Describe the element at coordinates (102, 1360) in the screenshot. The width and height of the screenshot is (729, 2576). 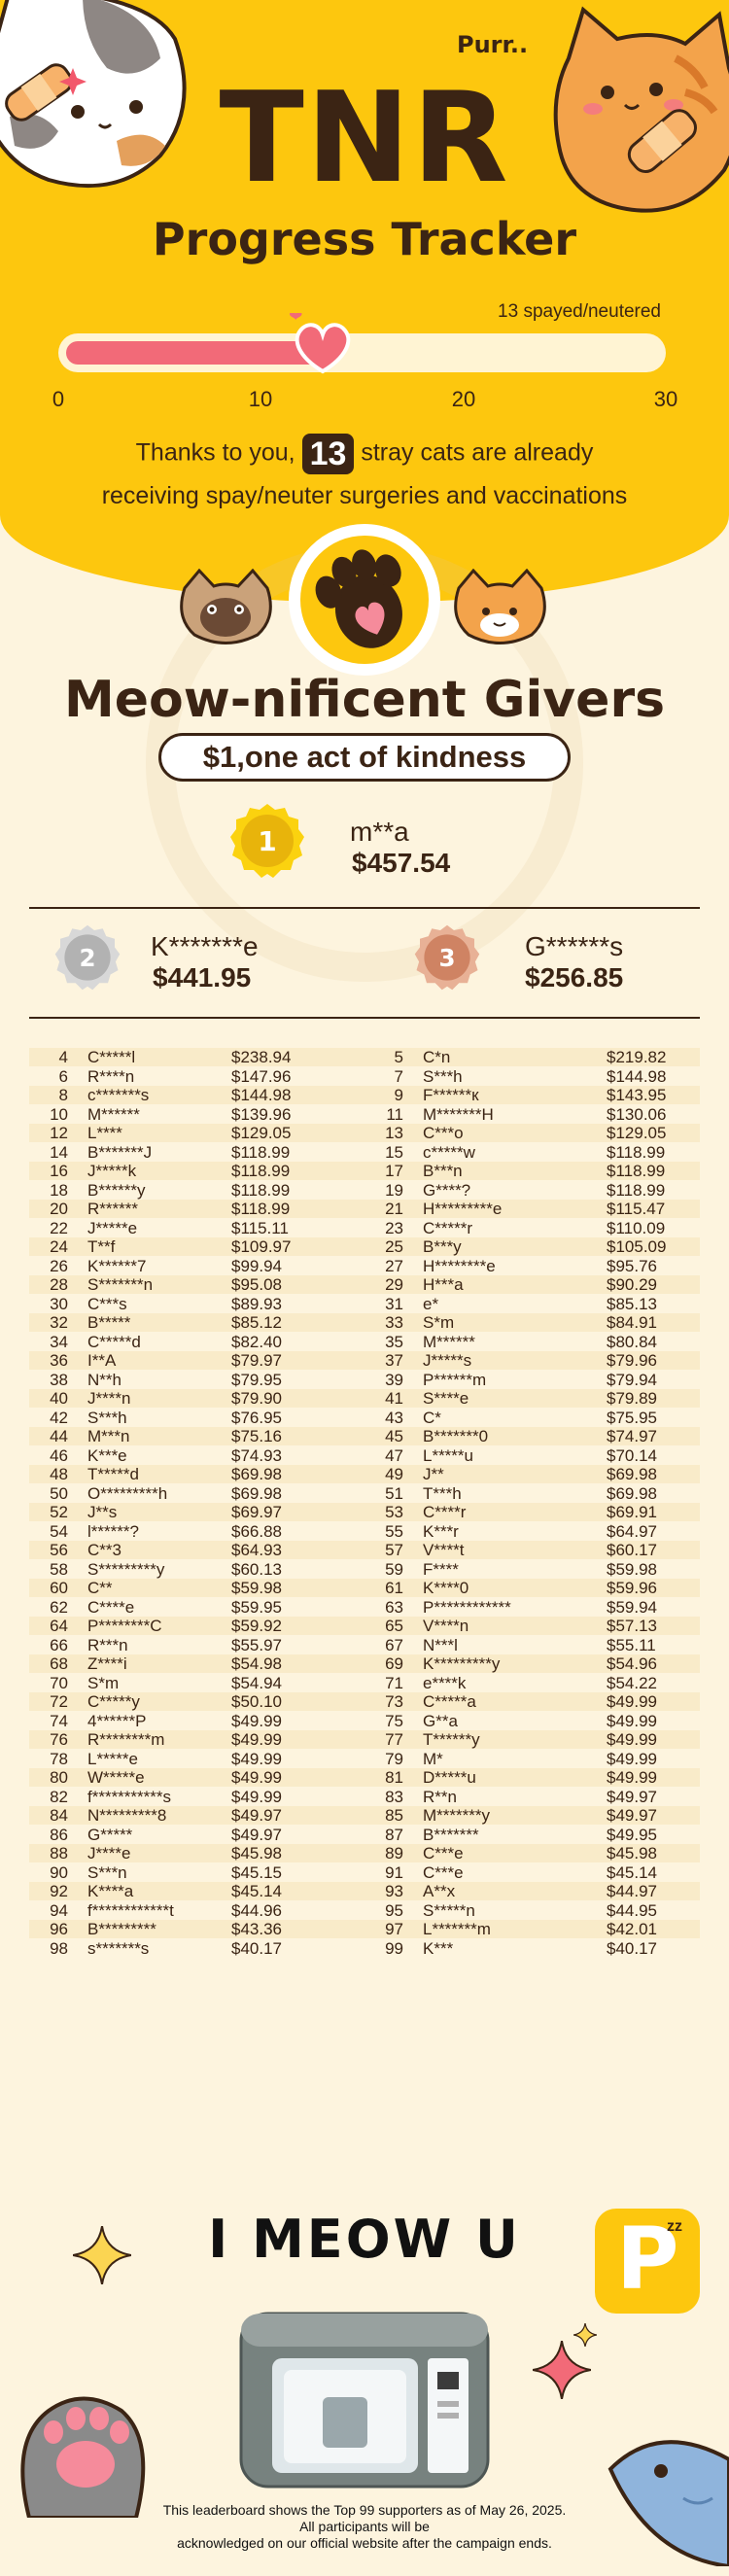
I see `supporter-name: I**A` at that location.